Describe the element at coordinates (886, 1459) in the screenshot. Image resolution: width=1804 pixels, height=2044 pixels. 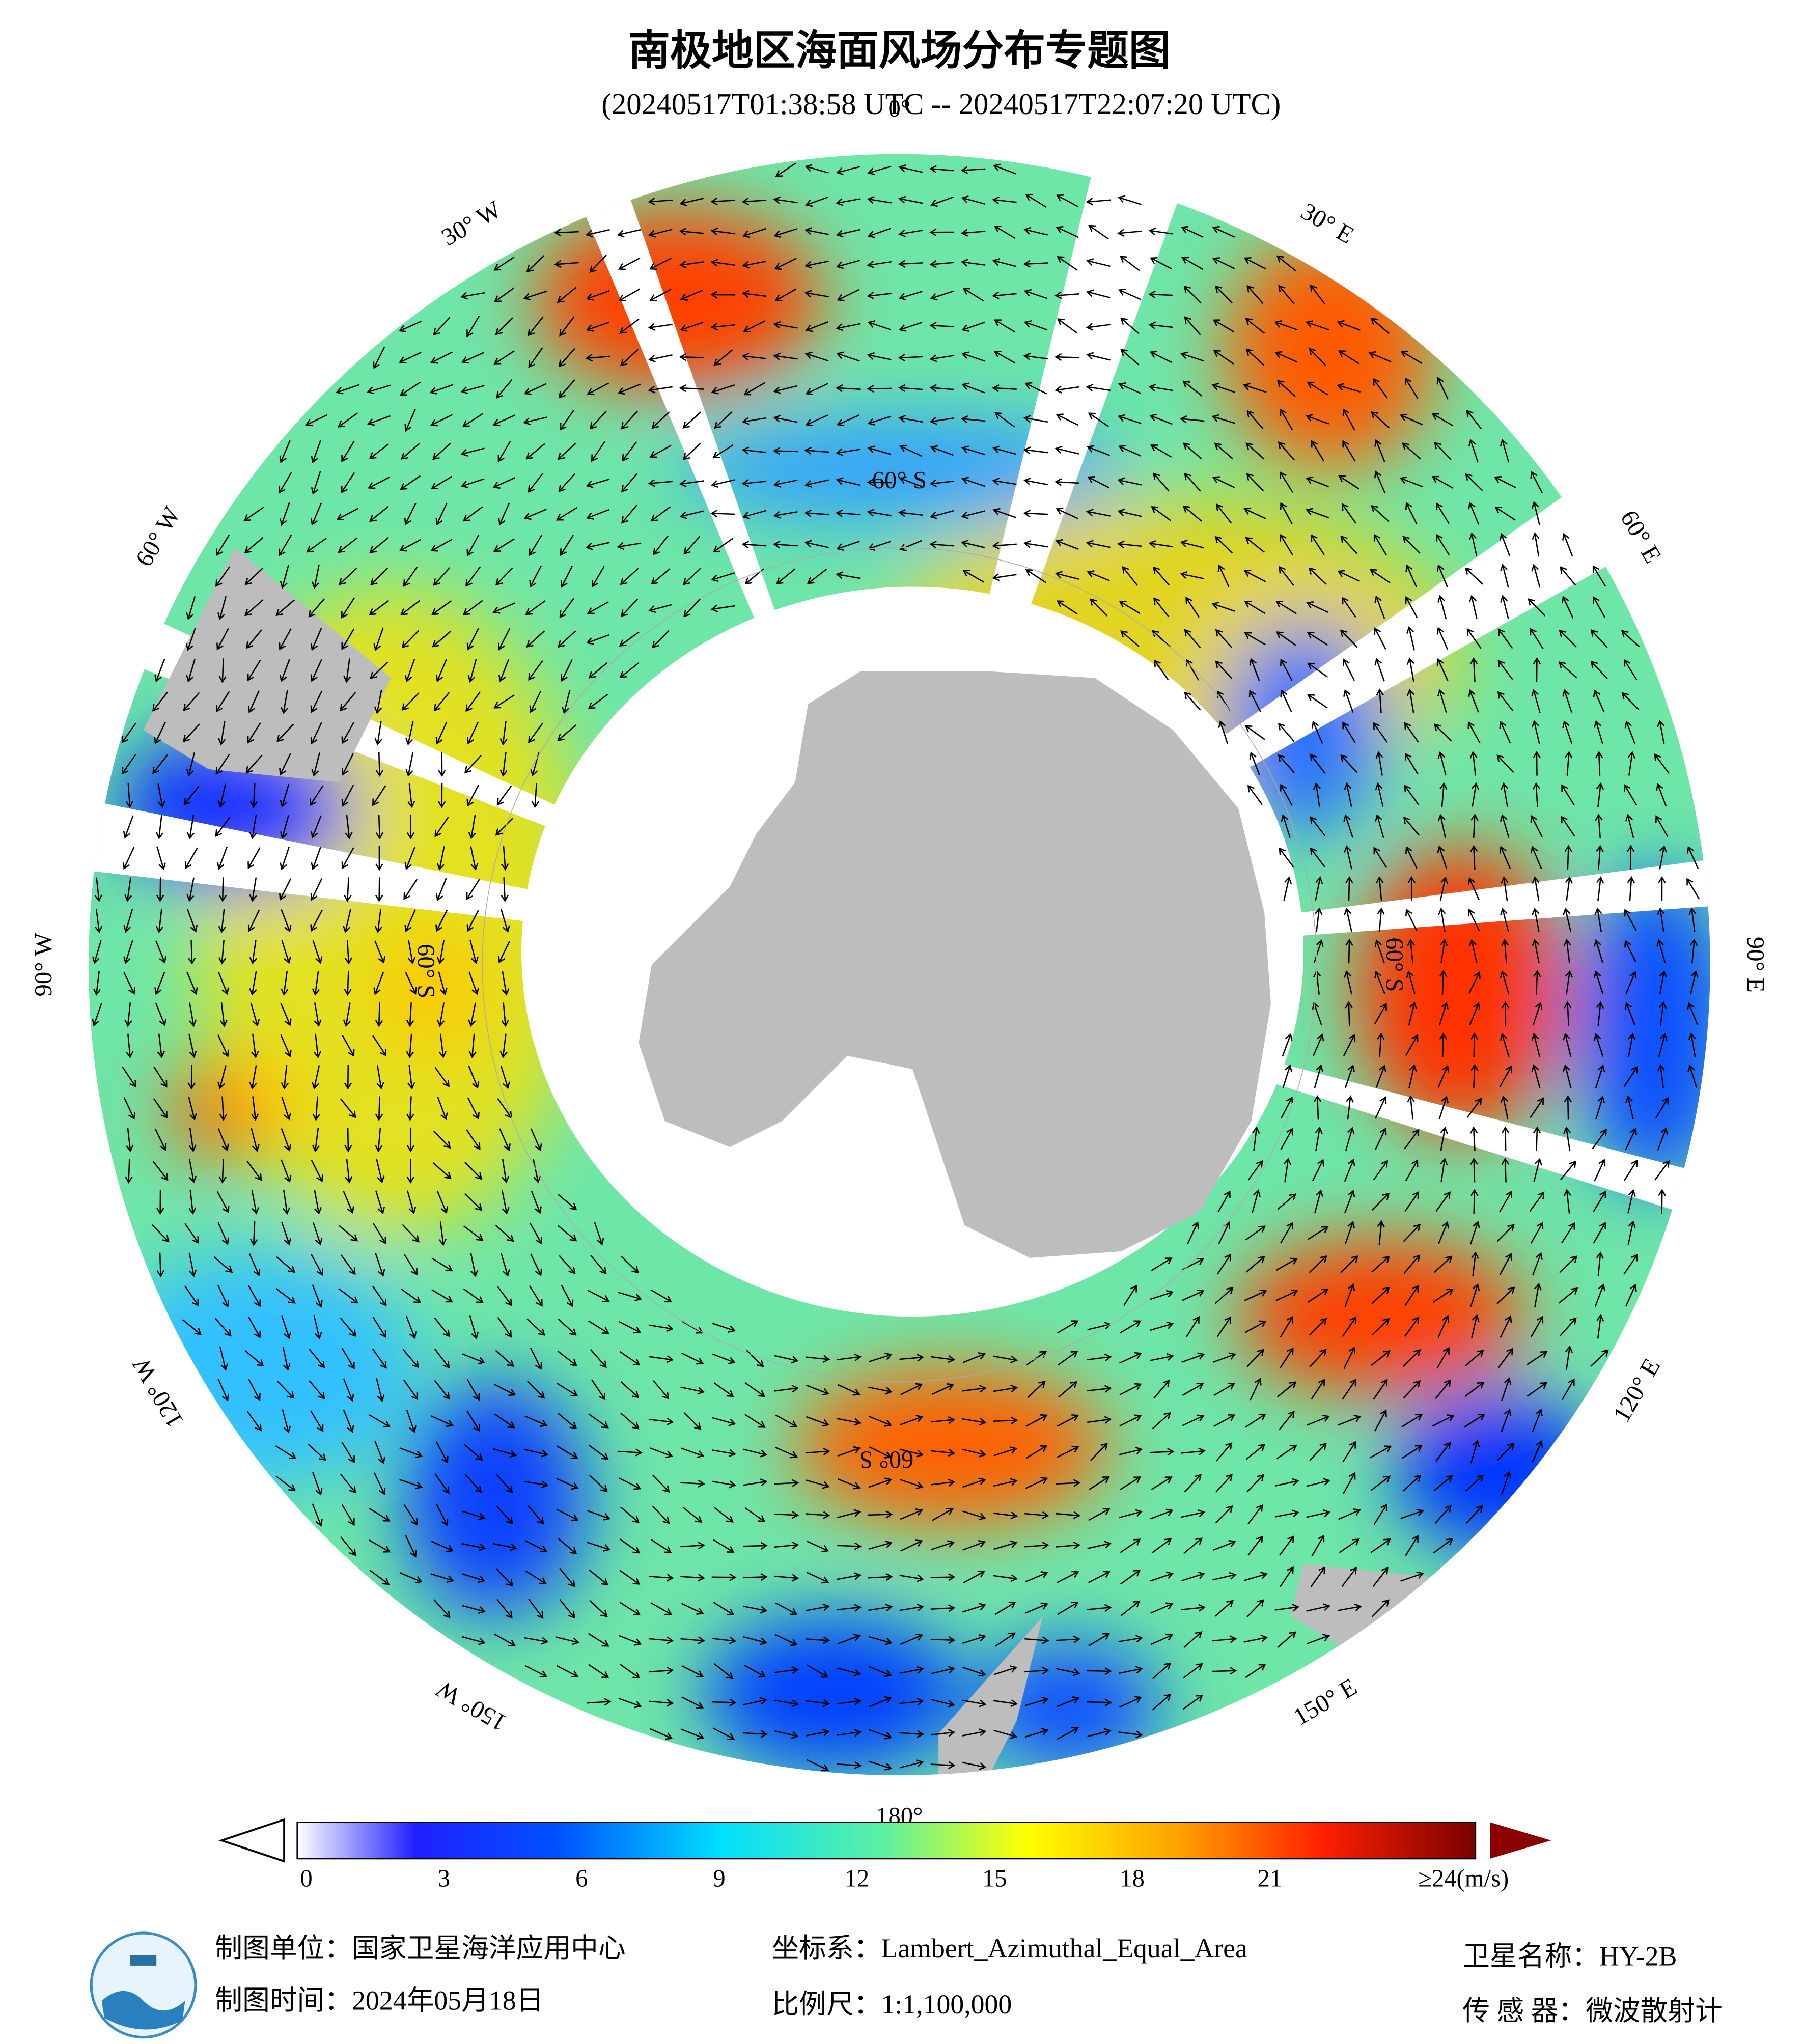
I see `lat-label: 60° S` at that location.